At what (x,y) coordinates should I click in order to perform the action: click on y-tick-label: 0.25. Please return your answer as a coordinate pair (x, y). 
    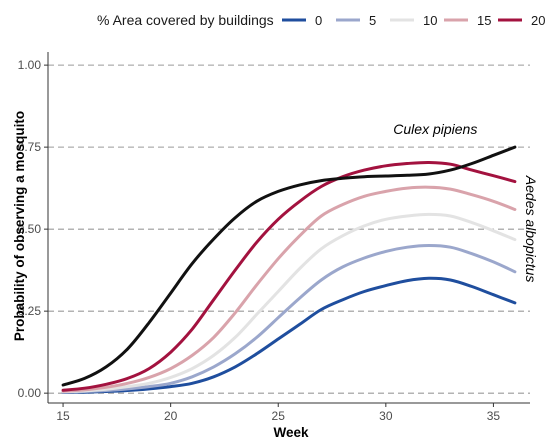
    Looking at the image, I should click on (30, 311).